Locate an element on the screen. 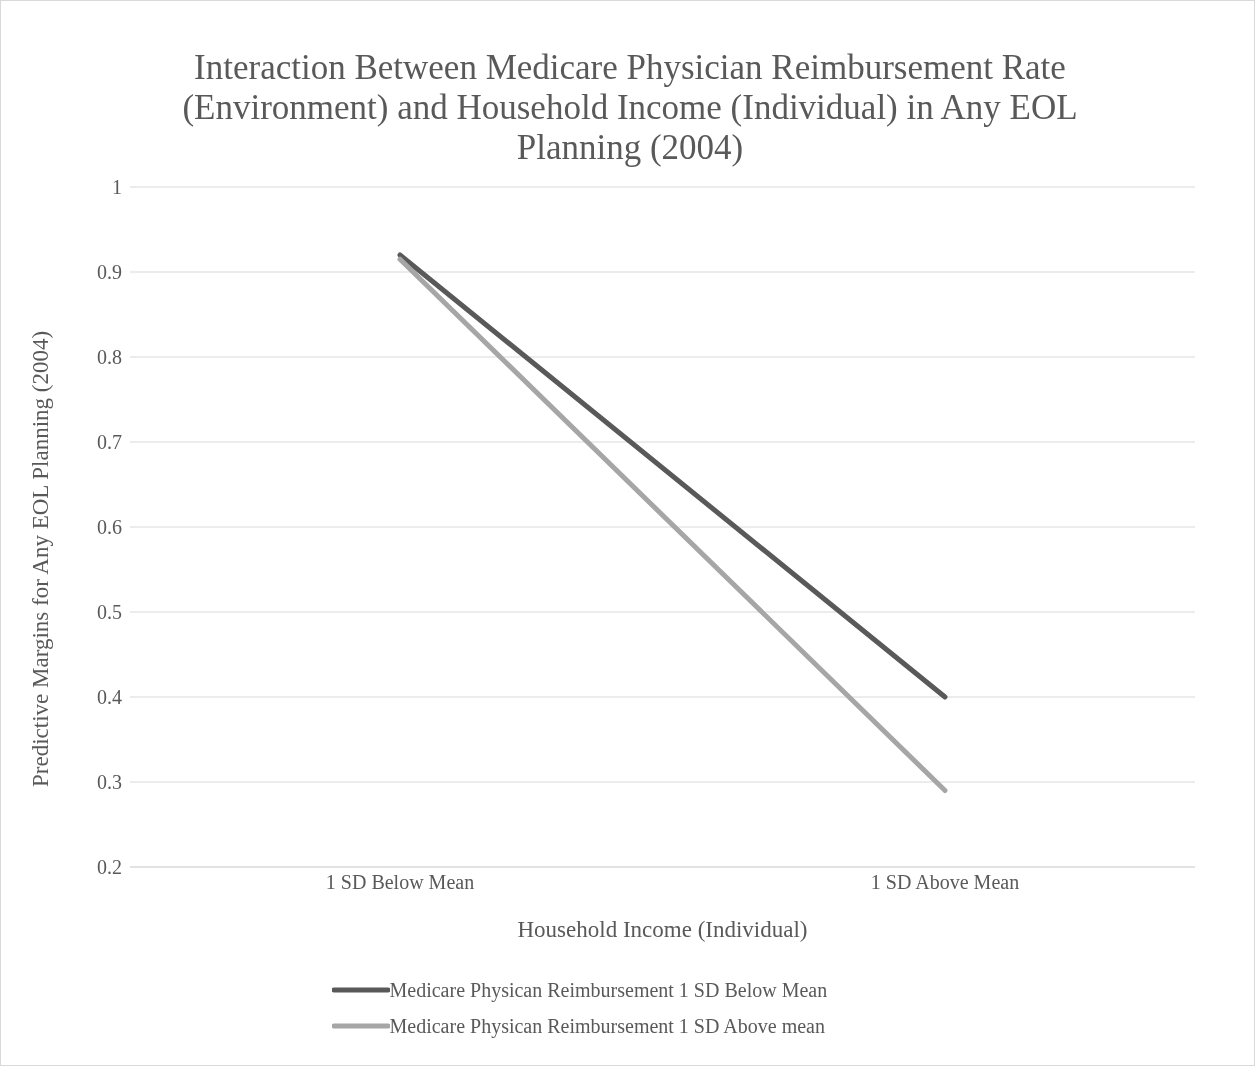  x-axis-title: Household Income (Individual) is located at coordinates (662, 929).